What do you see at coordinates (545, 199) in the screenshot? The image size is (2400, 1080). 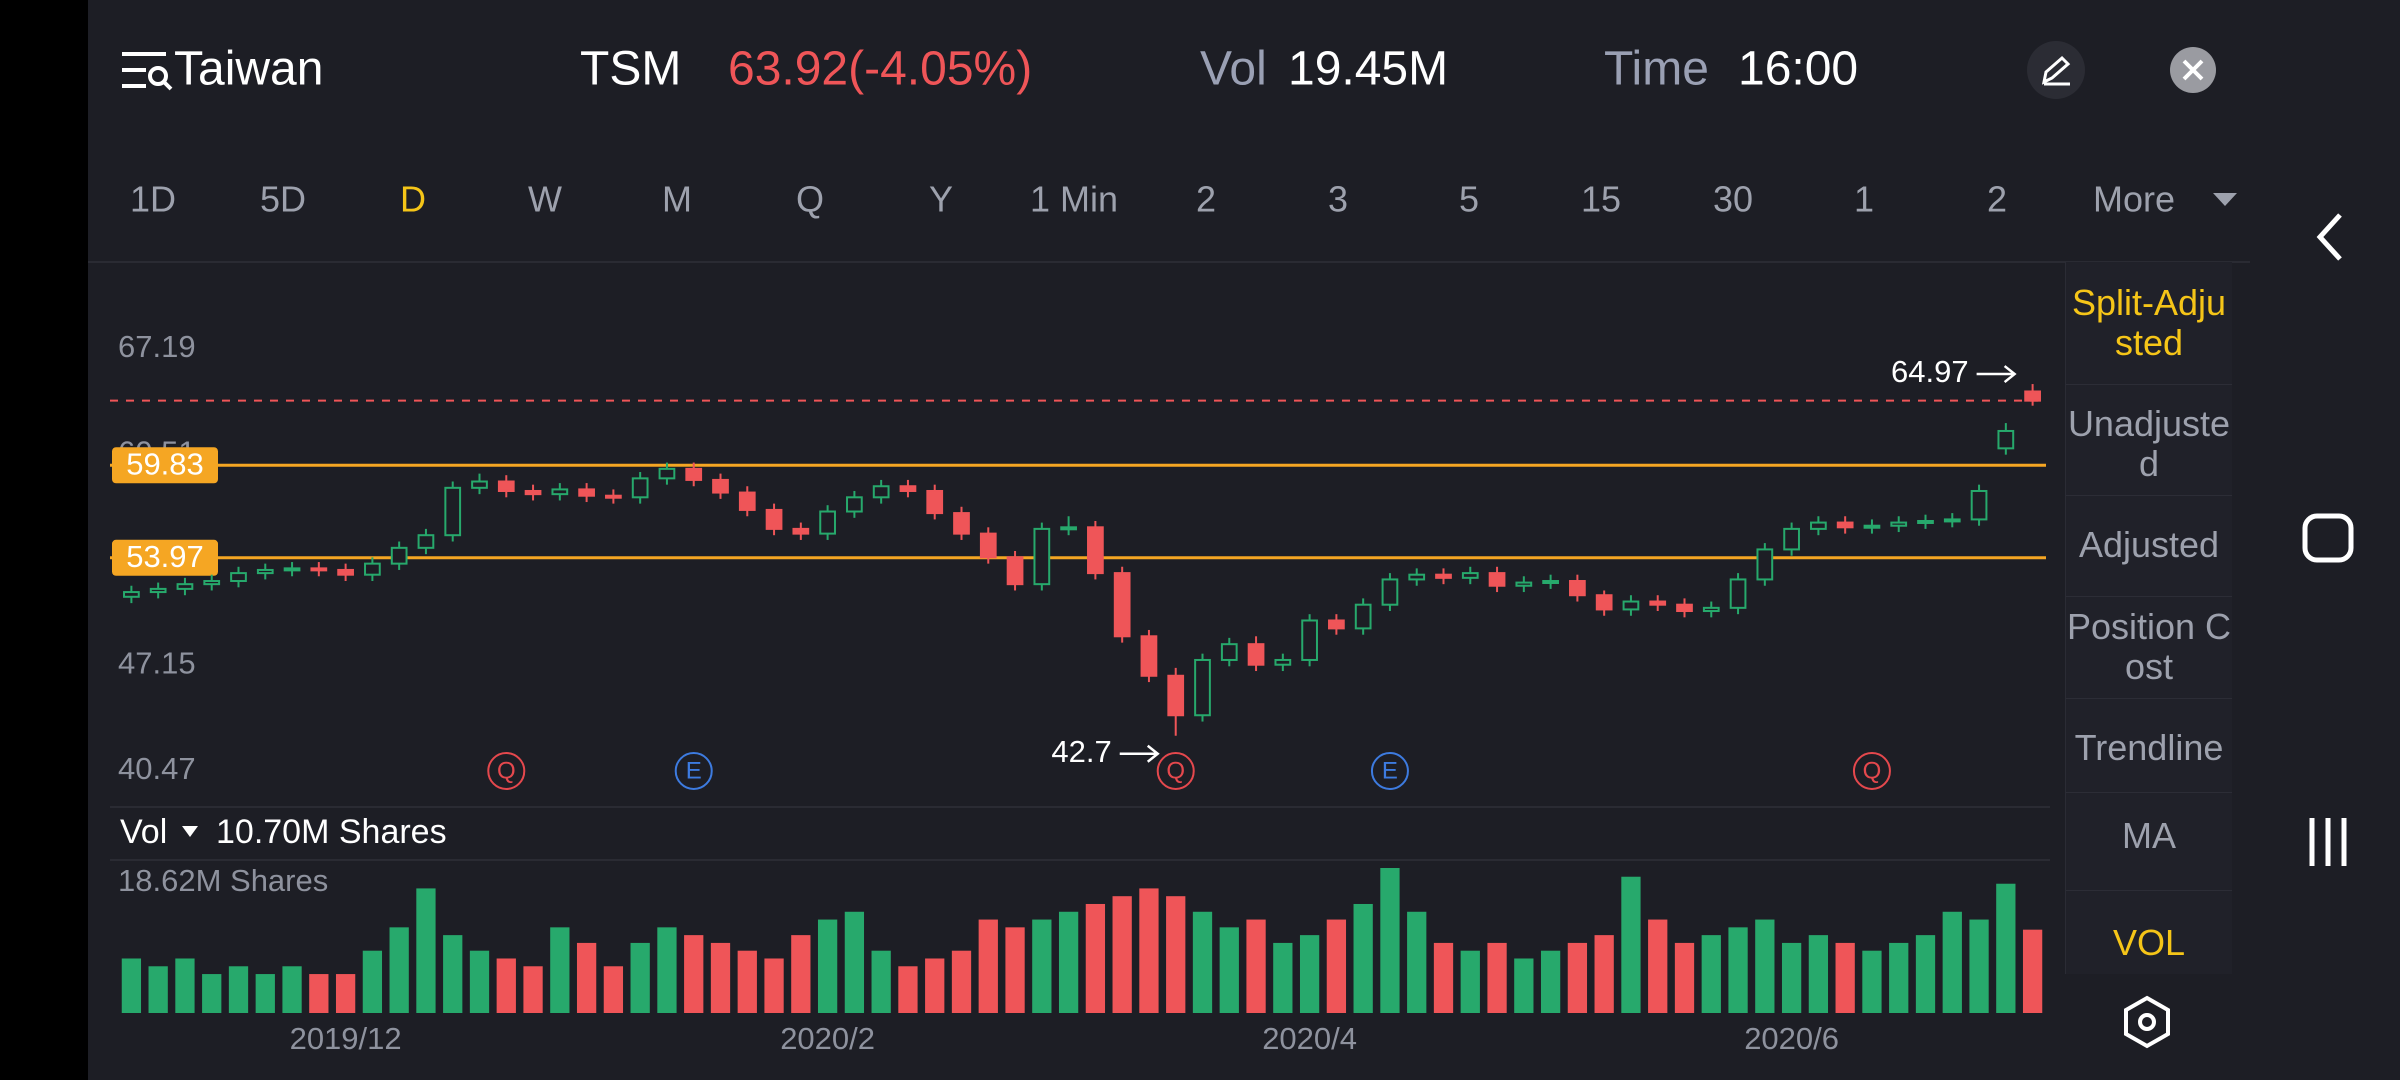 I see `tab: W` at bounding box center [545, 199].